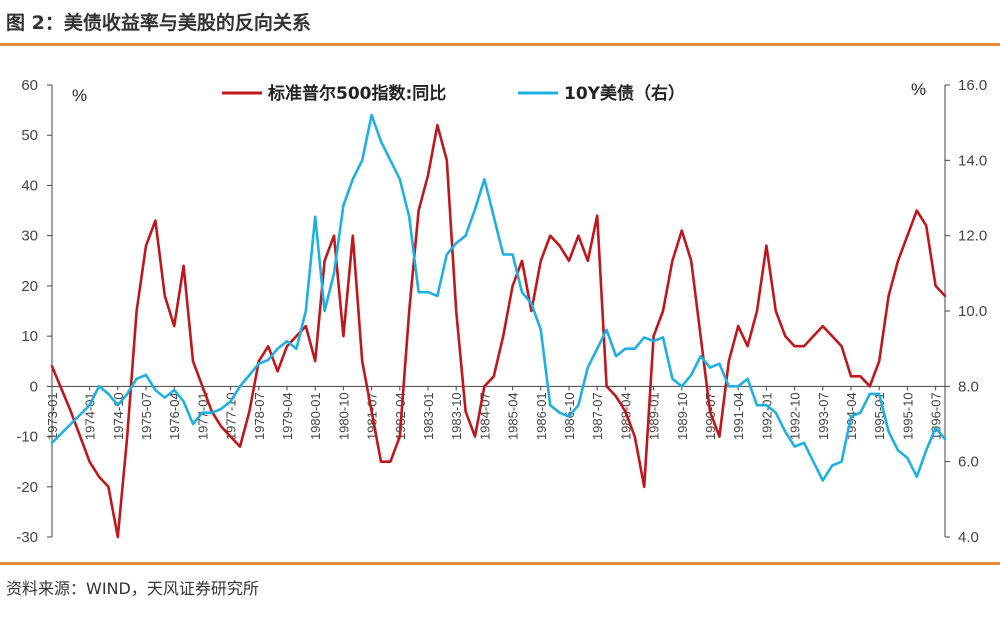 This screenshot has width=1000, height=619. Describe the element at coordinates (259, 416) in the screenshot. I see `x-tick-label: 1978-07` at that location.